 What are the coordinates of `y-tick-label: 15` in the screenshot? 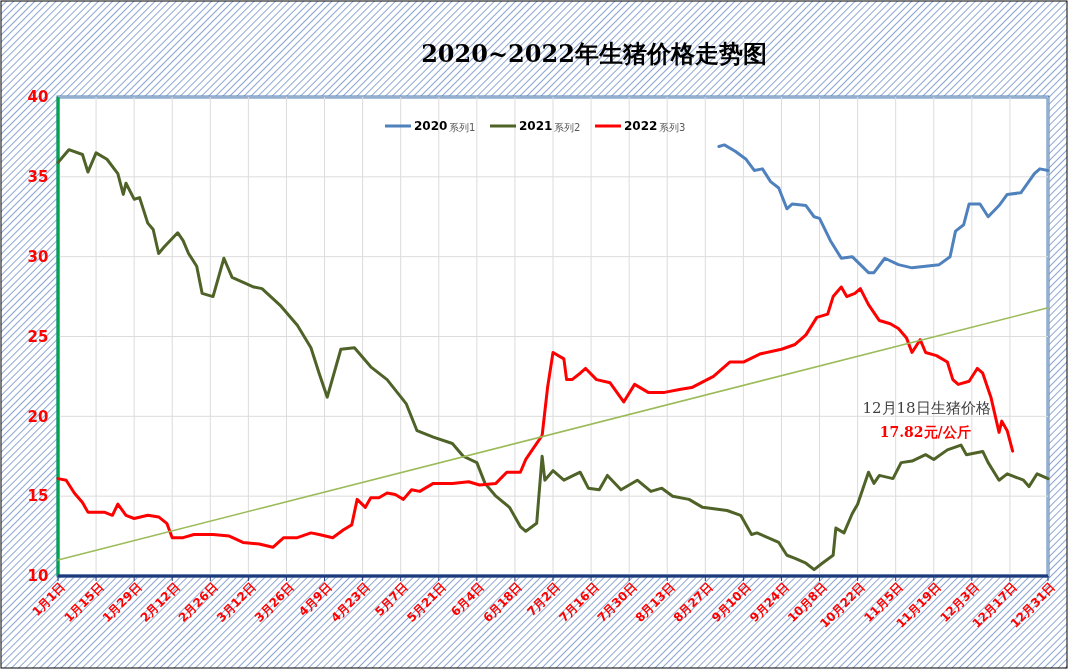 It's located at (38, 496).